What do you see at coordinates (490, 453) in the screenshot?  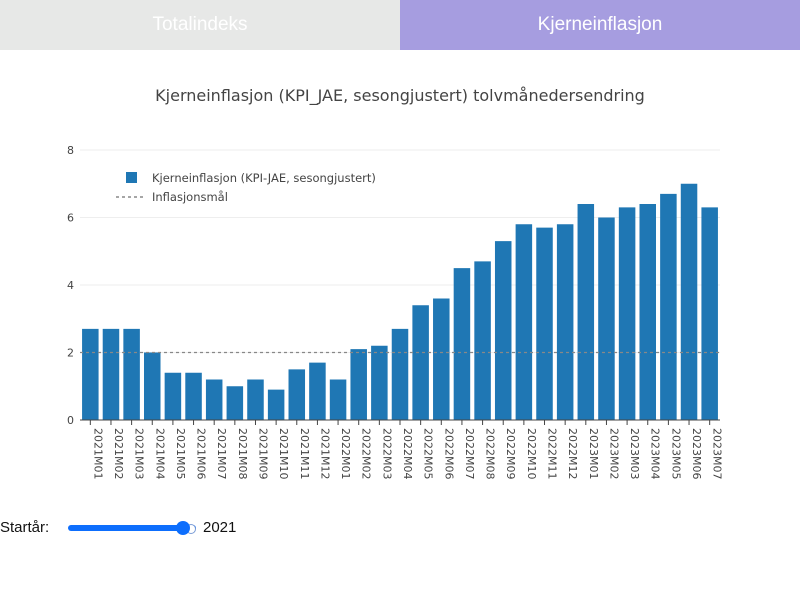 I see `x-tick-label: 2022M08` at bounding box center [490, 453].